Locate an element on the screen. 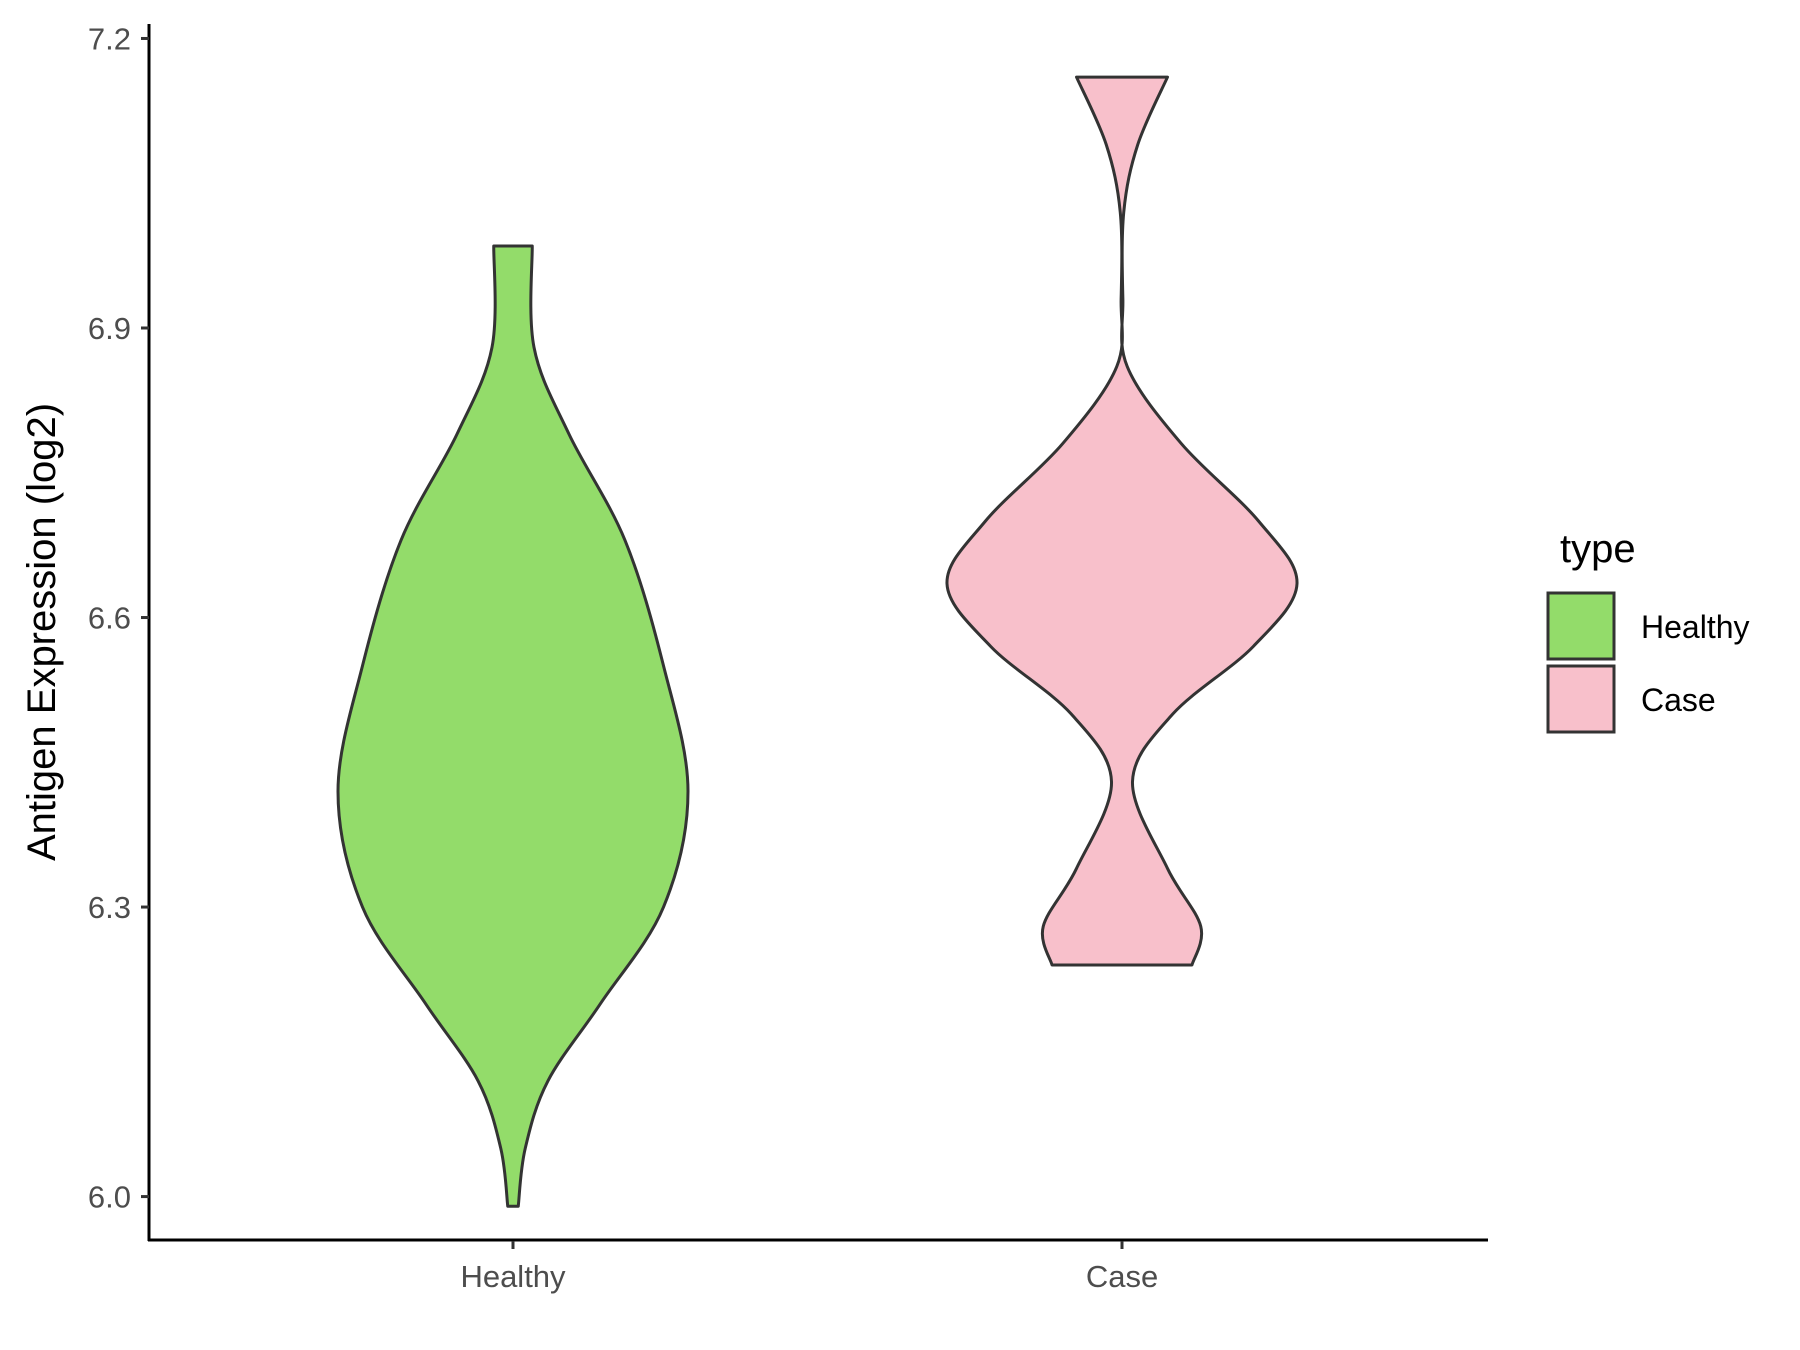 The width and height of the screenshot is (1800, 1350). legend: type Healthy Case is located at coordinates (1648, 630).